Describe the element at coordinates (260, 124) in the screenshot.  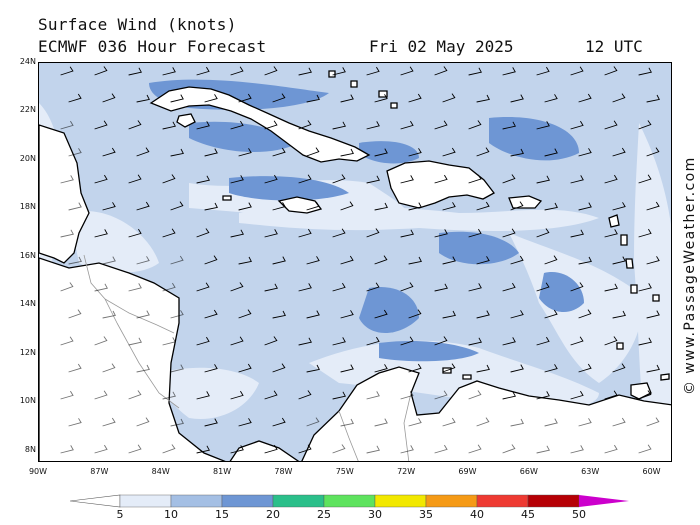
I see `cuba` at that location.